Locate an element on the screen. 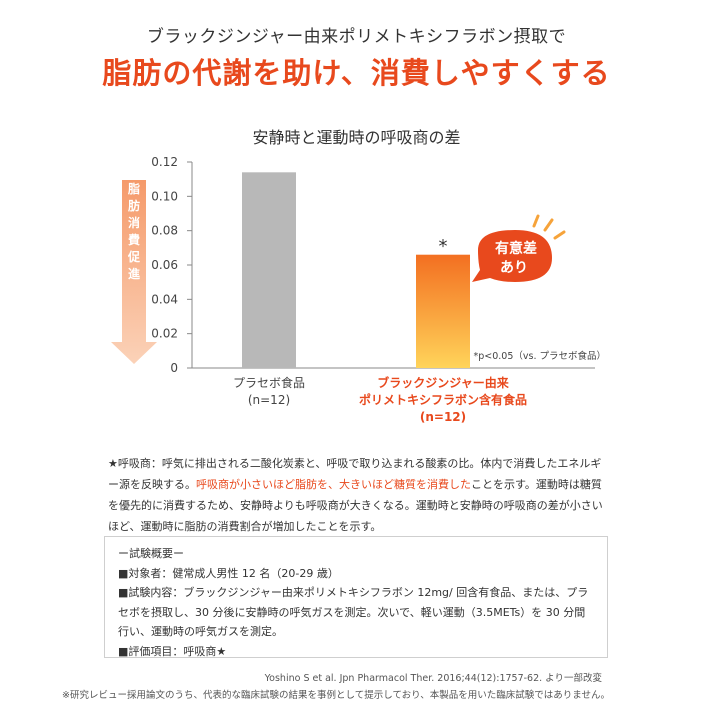 The height and width of the screenshot is (713, 713). y-tick-label: 0 is located at coordinates (174, 368).